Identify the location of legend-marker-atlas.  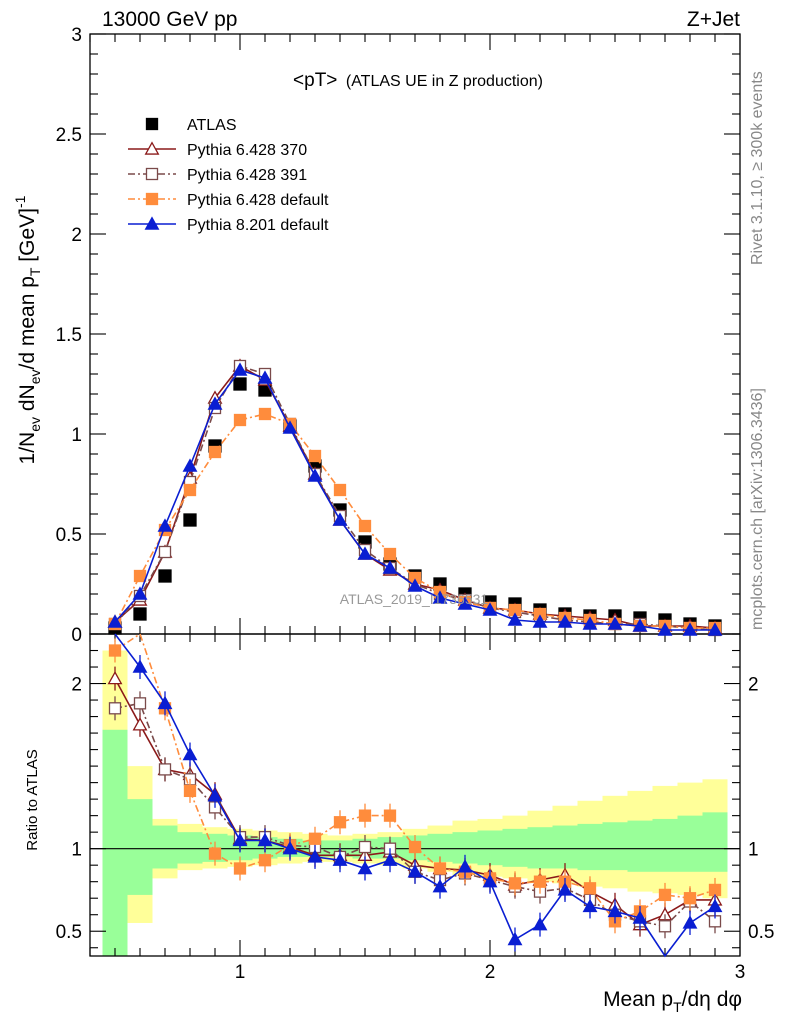
(152, 124).